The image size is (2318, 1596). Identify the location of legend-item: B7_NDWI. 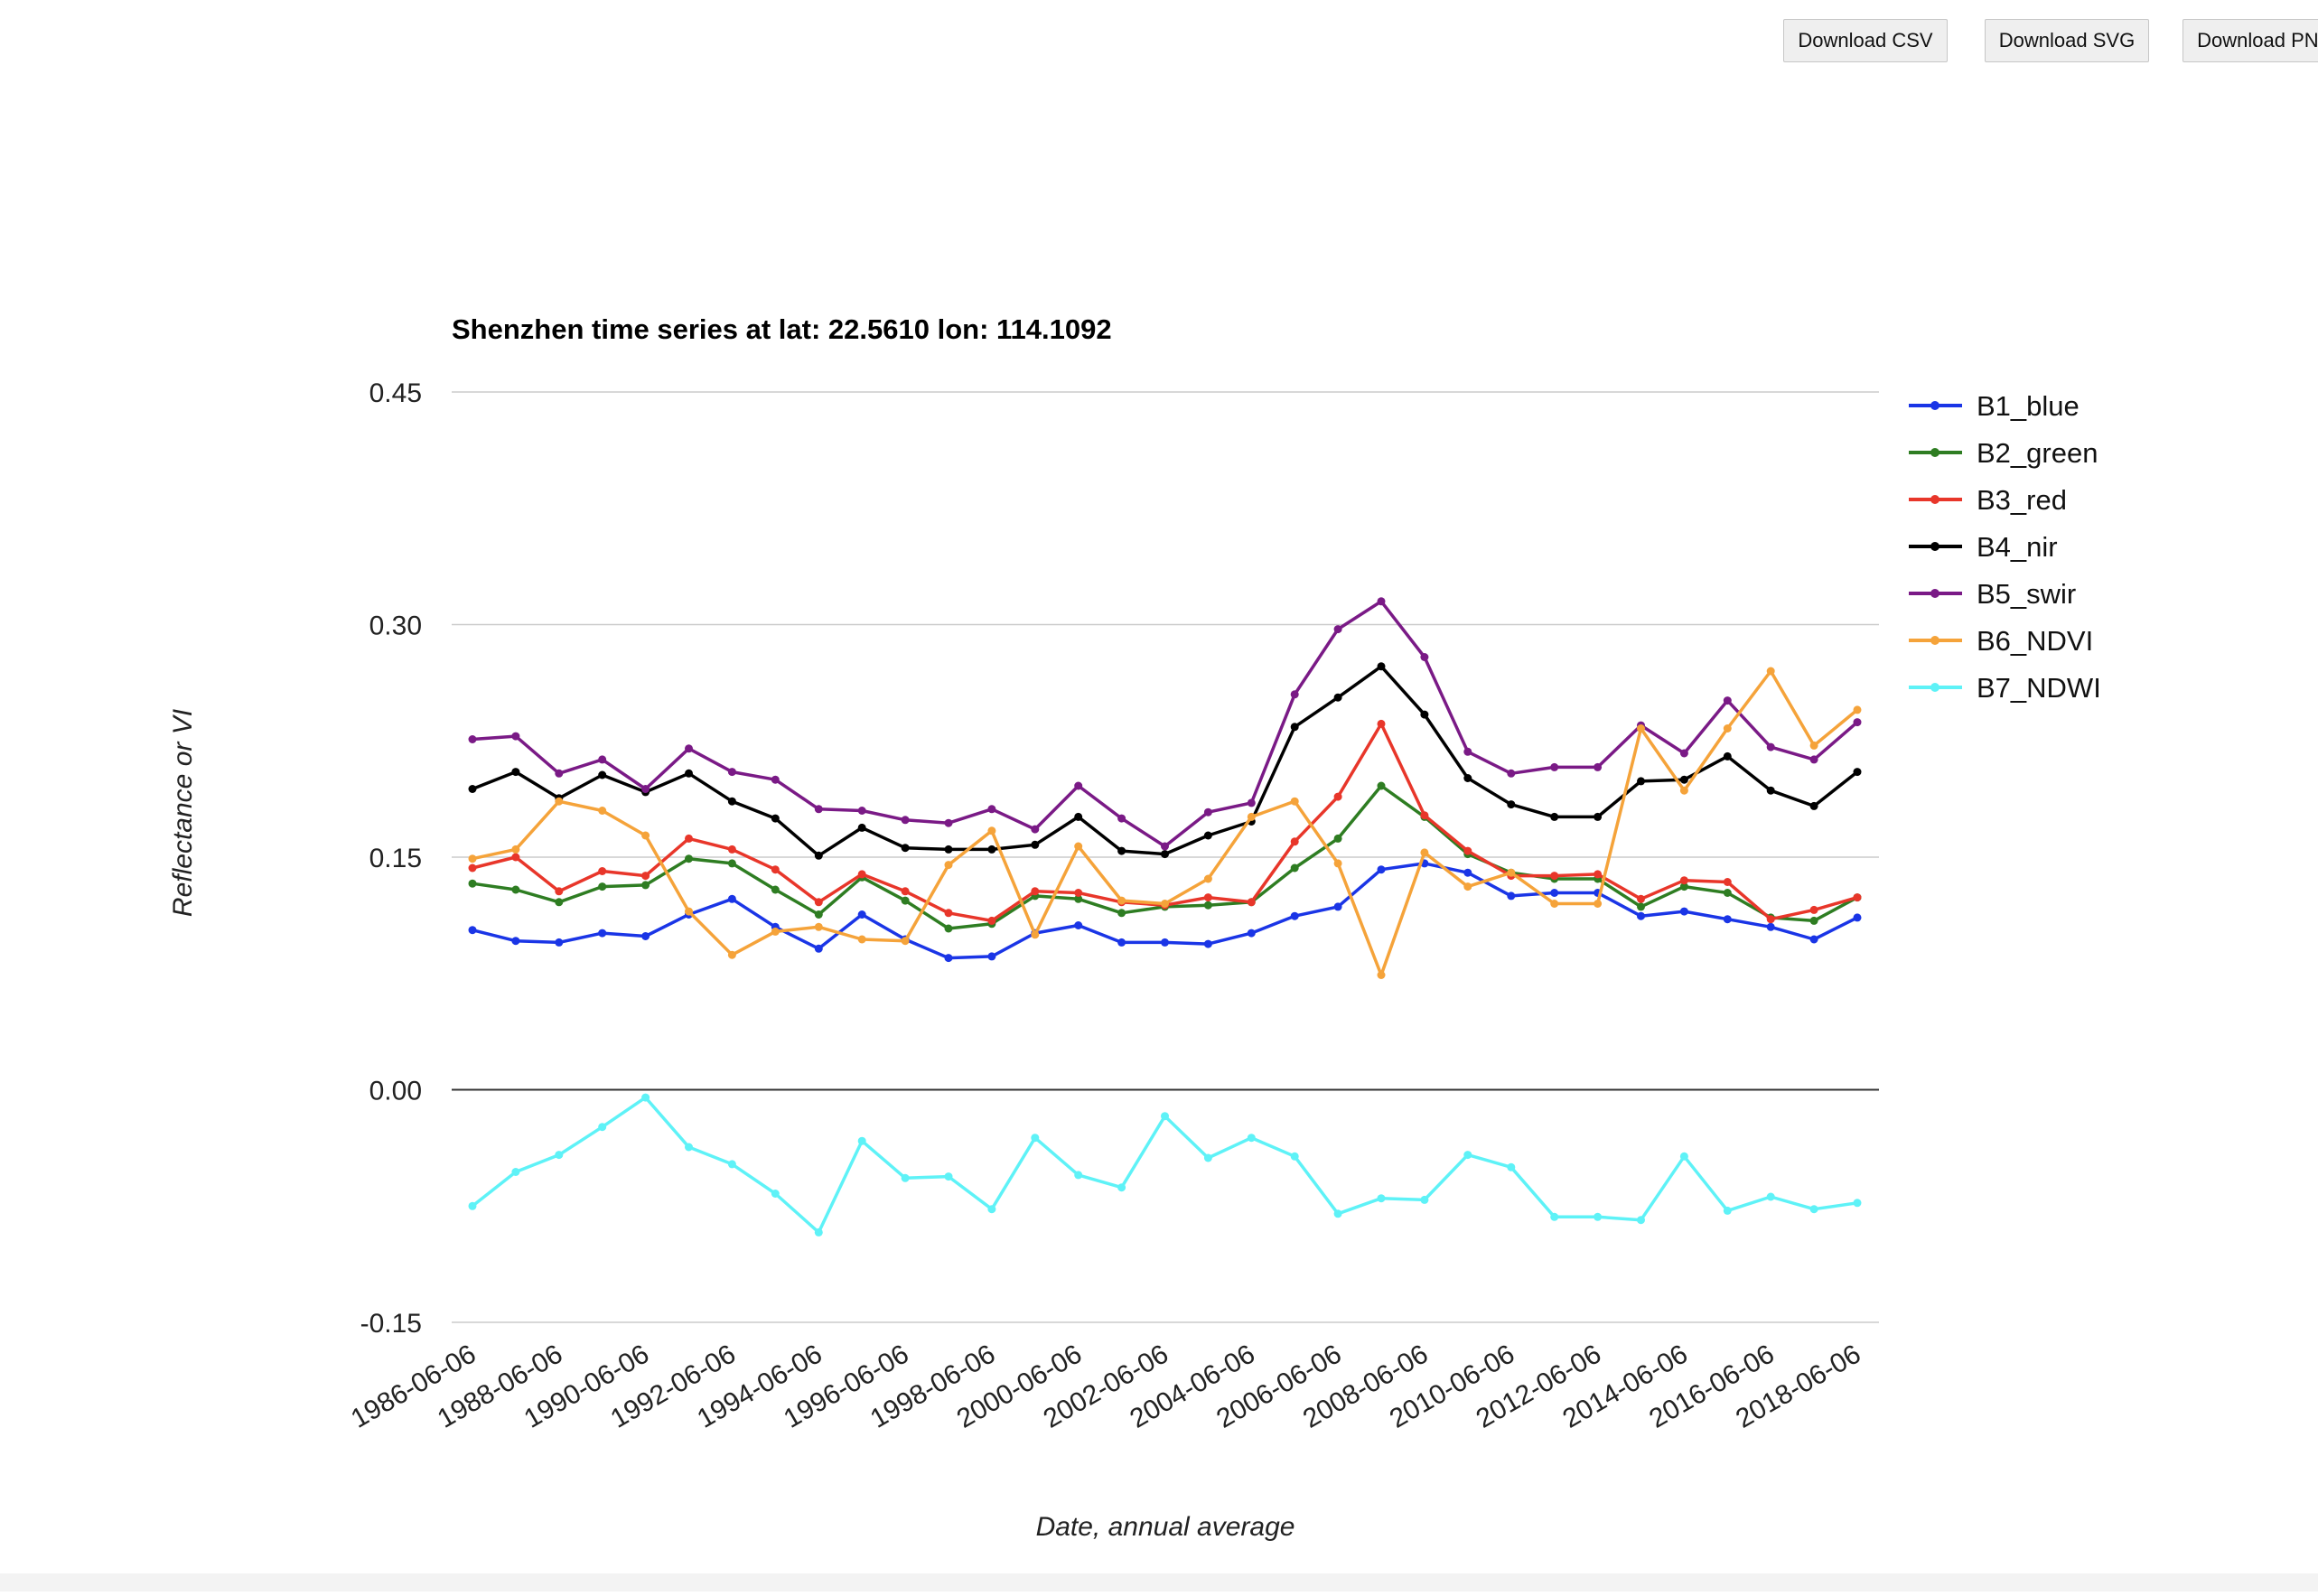
(2005, 688).